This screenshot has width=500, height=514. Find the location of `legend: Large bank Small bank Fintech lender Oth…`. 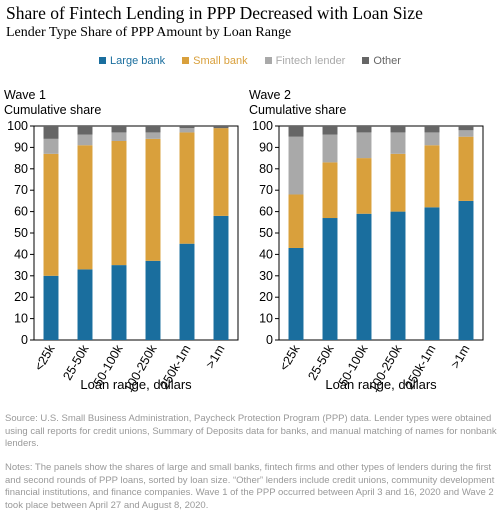

legend: Large bank Small bank Fintech lender Oth… is located at coordinates (250, 61).